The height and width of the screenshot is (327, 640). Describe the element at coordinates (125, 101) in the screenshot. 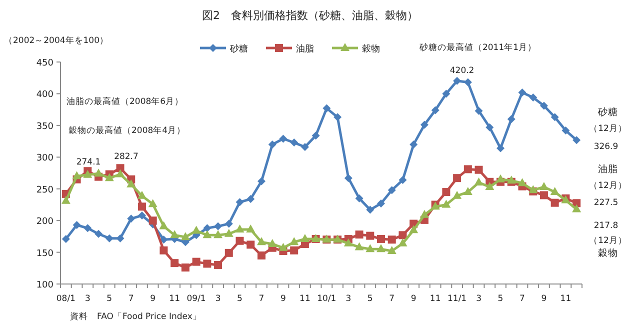

I see `annotation: 油脂の最高値（2008年6月）` at that location.